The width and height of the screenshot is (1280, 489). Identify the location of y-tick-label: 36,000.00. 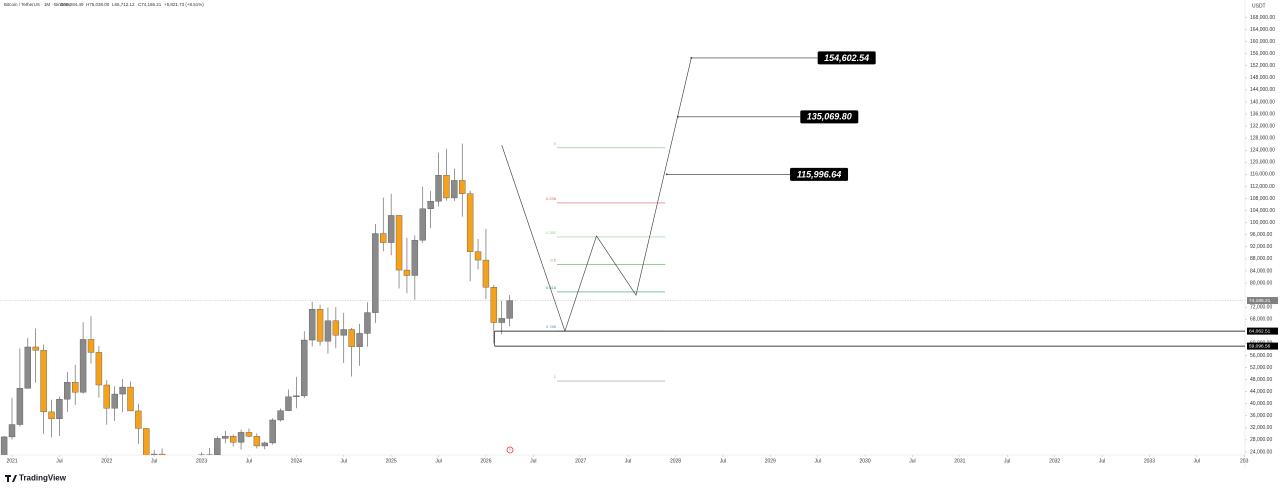
(1261, 416).